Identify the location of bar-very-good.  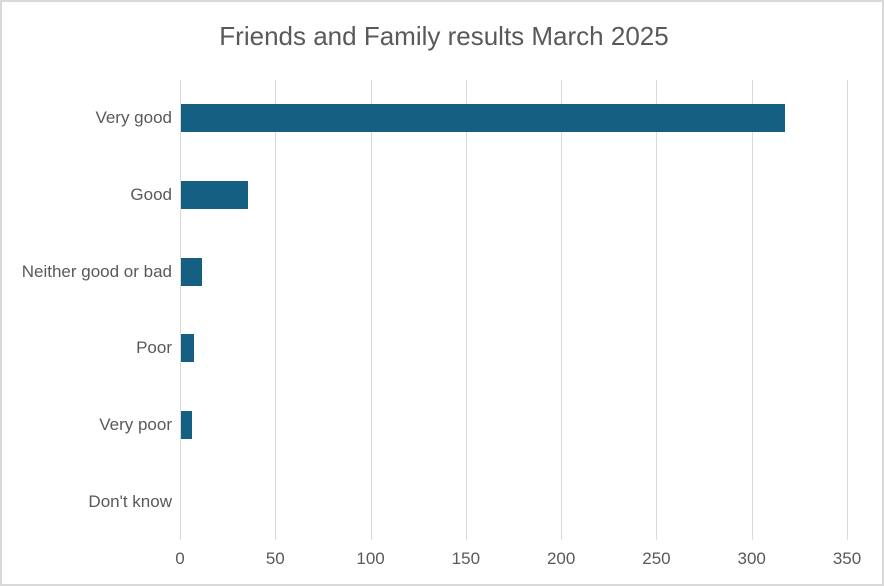
(483, 118).